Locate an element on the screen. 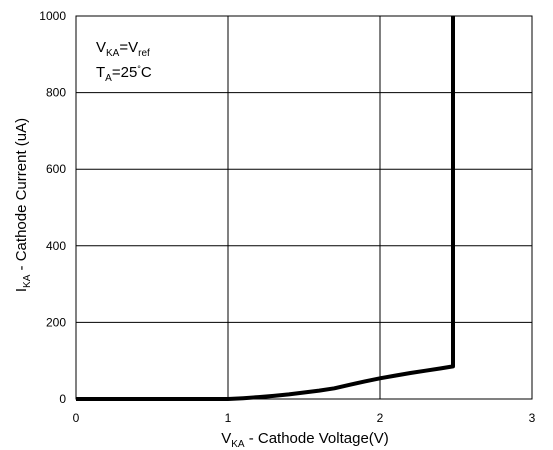  y-tick-label: 600 is located at coordinates (56, 169).